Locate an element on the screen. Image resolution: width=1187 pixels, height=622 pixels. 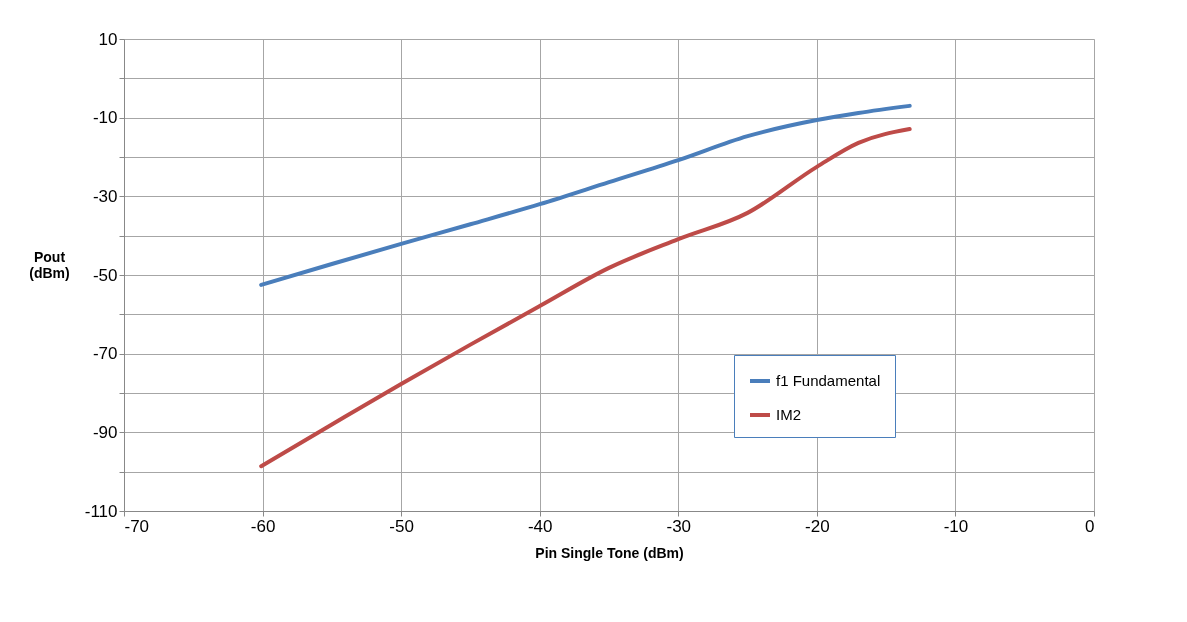
x-tick-label: -30 is located at coordinates (679, 526).